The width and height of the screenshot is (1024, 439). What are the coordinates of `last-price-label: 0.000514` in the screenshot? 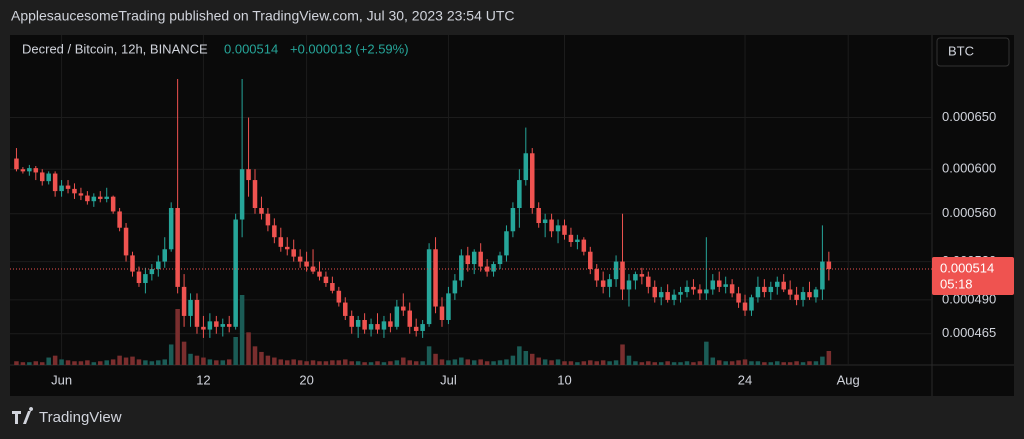 It's located at (967, 267).